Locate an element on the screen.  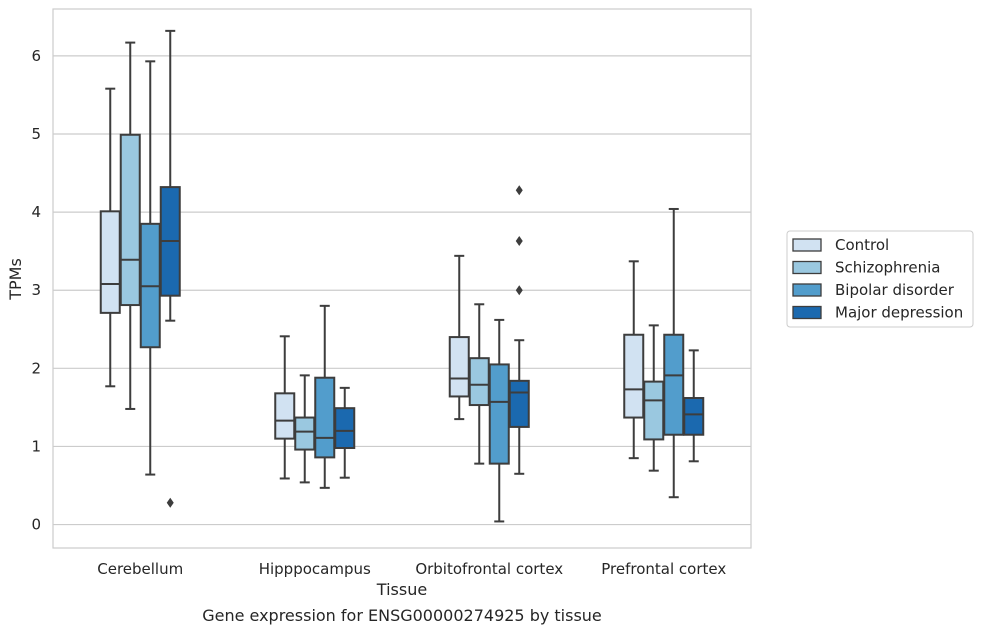
legend-entry: Major depression is located at coordinates (877, 313).